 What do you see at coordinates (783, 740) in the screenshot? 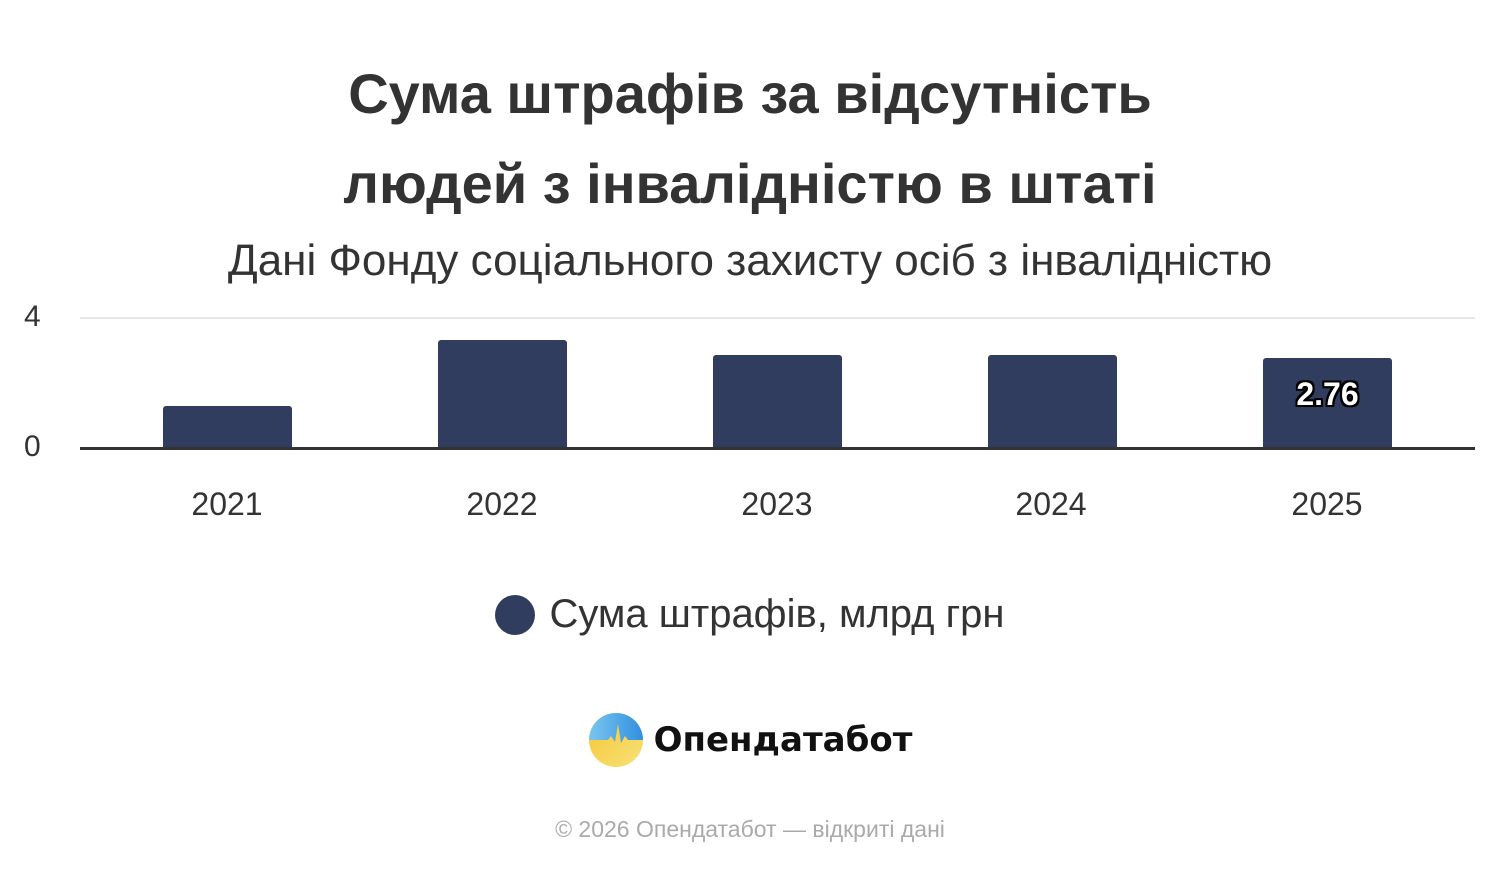
I see `brand-name: Опендатабот` at bounding box center [783, 740].